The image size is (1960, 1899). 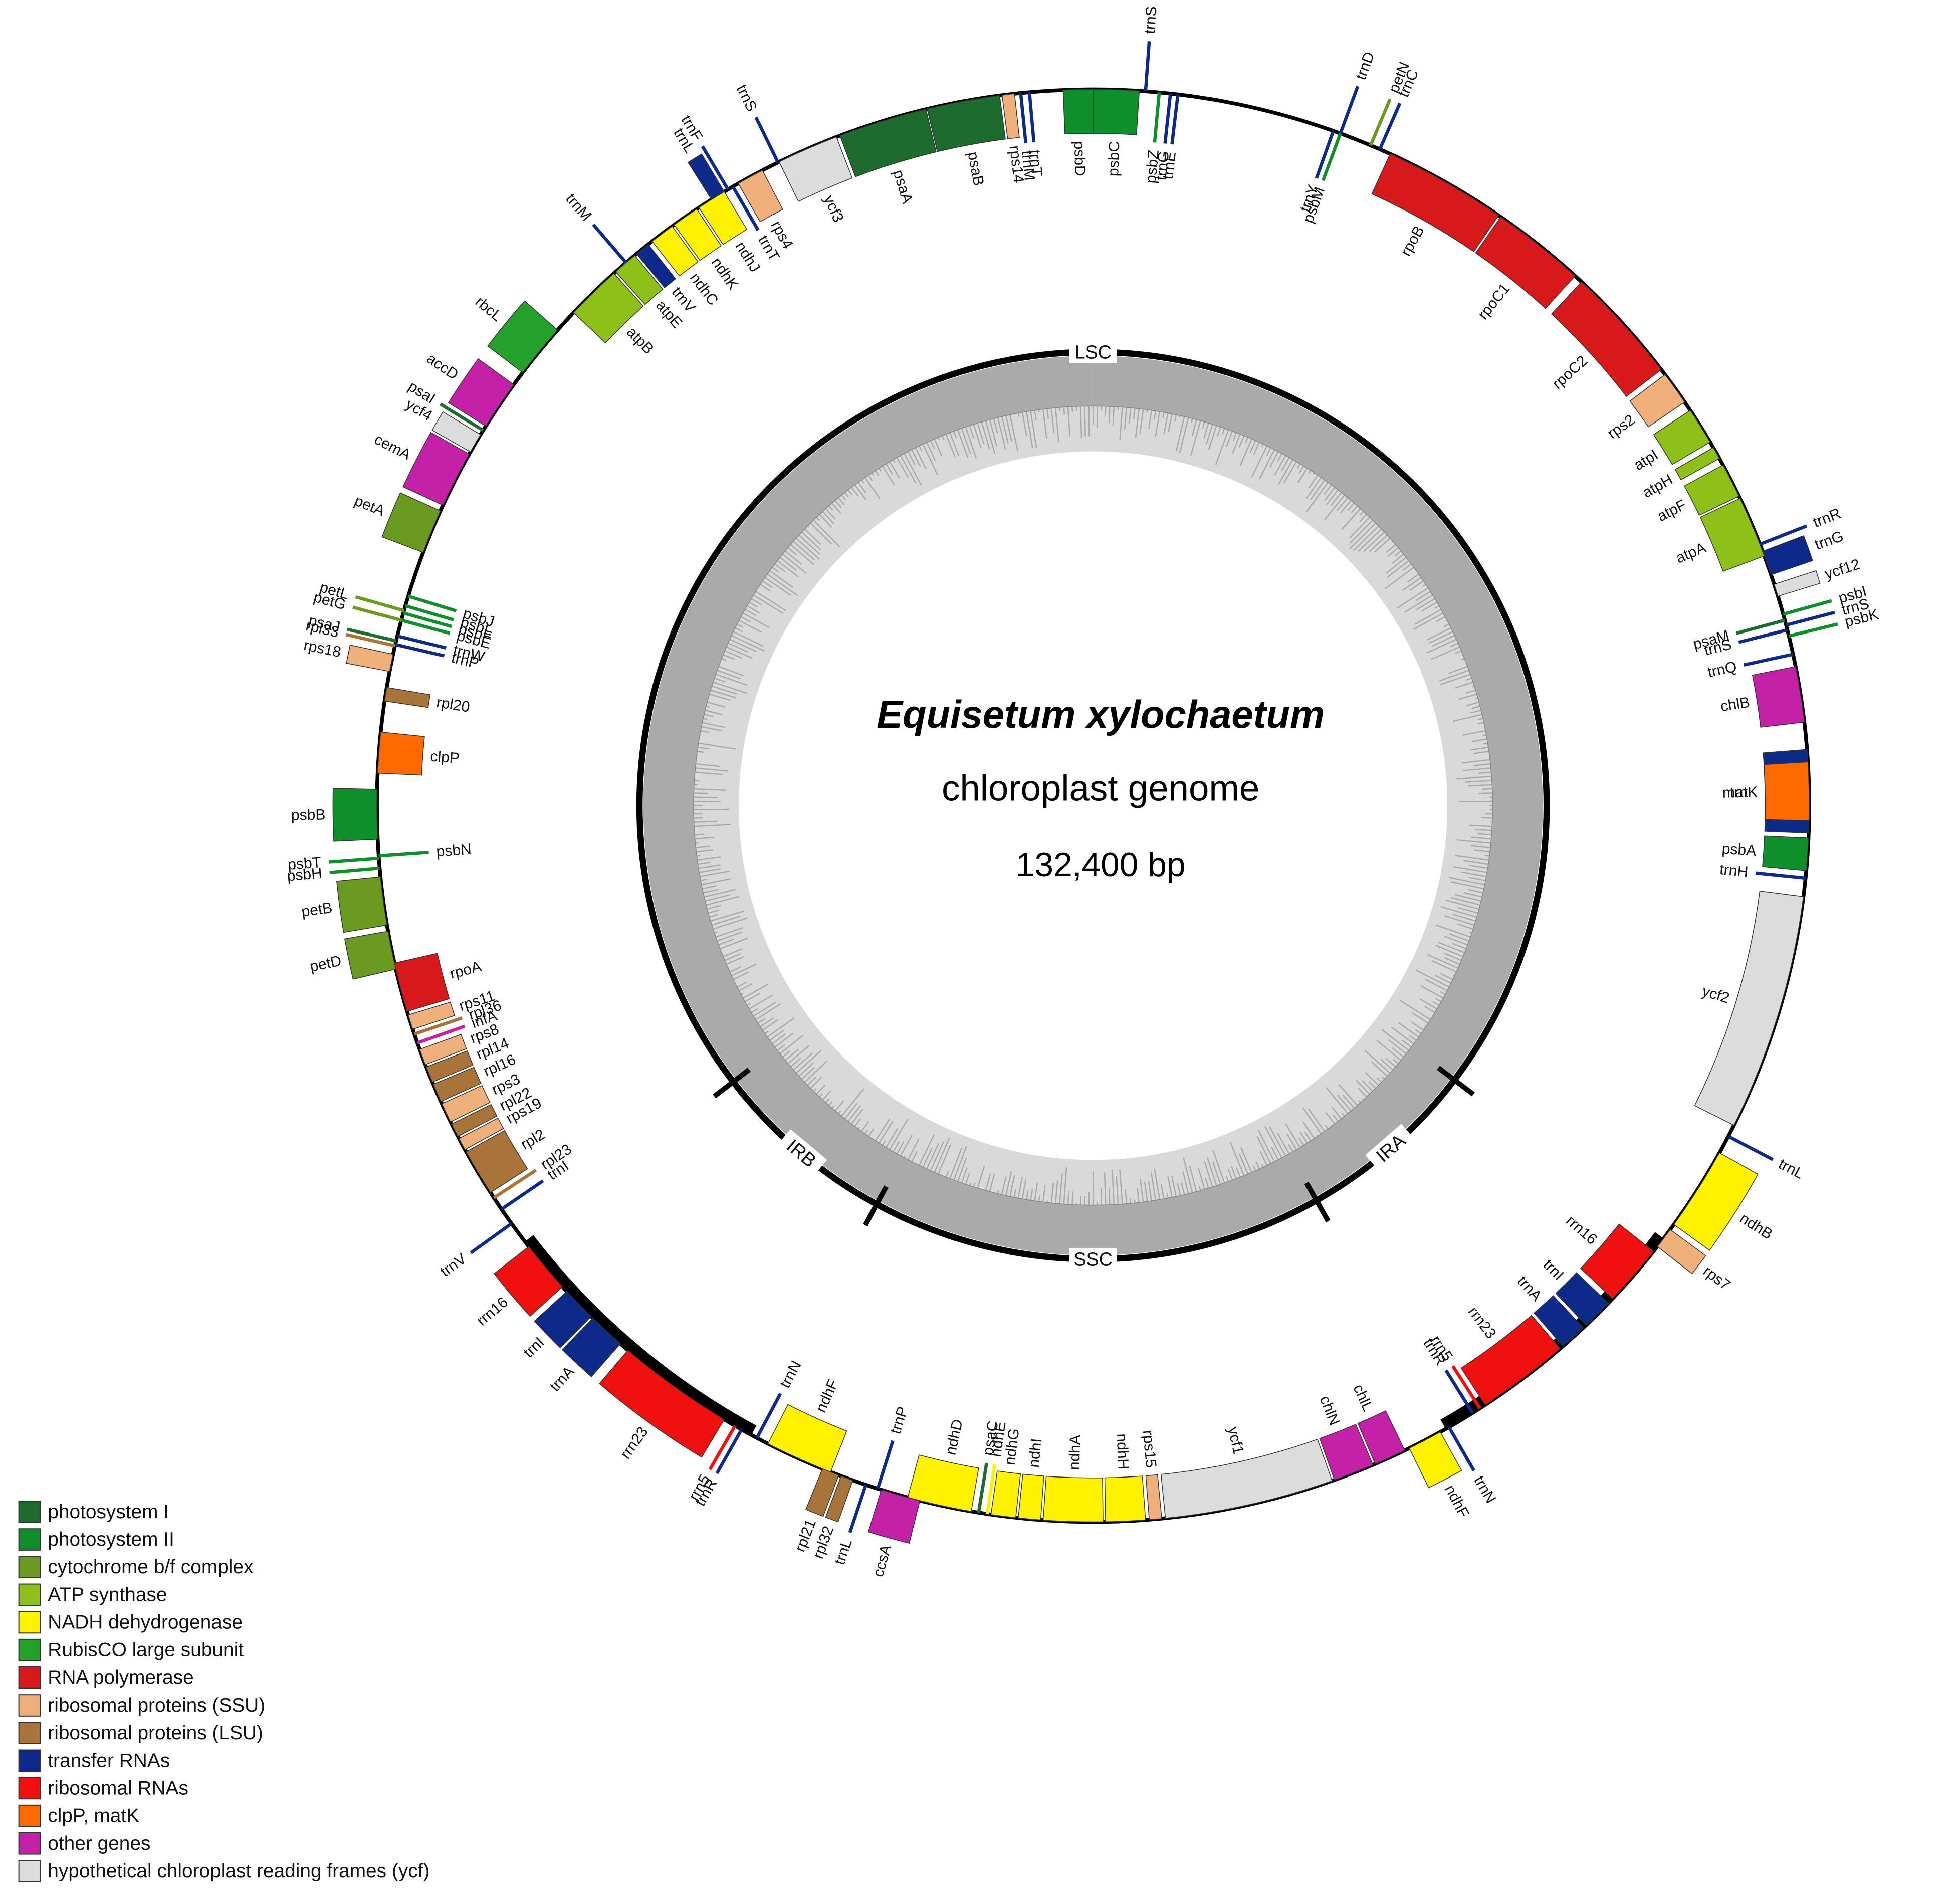 I want to click on legend-label: other genes, so click(x=99, y=1844).